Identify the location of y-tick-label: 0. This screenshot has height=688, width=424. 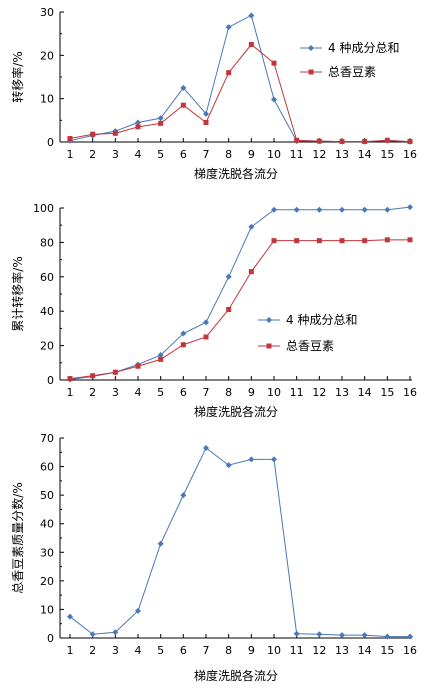
(50, 380).